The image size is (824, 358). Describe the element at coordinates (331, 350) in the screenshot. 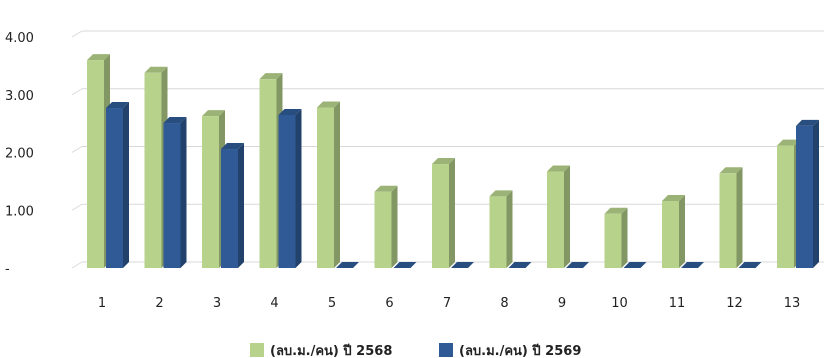

I see `legend-label-2568: (ลบ.ม./คน) ปี 2568` at that location.